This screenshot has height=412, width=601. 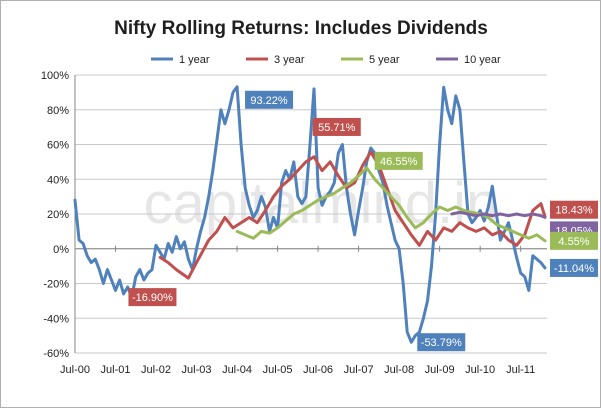 What do you see at coordinates (399, 370) in the screenshot?
I see `x-tick-label: Jul-08` at bounding box center [399, 370].